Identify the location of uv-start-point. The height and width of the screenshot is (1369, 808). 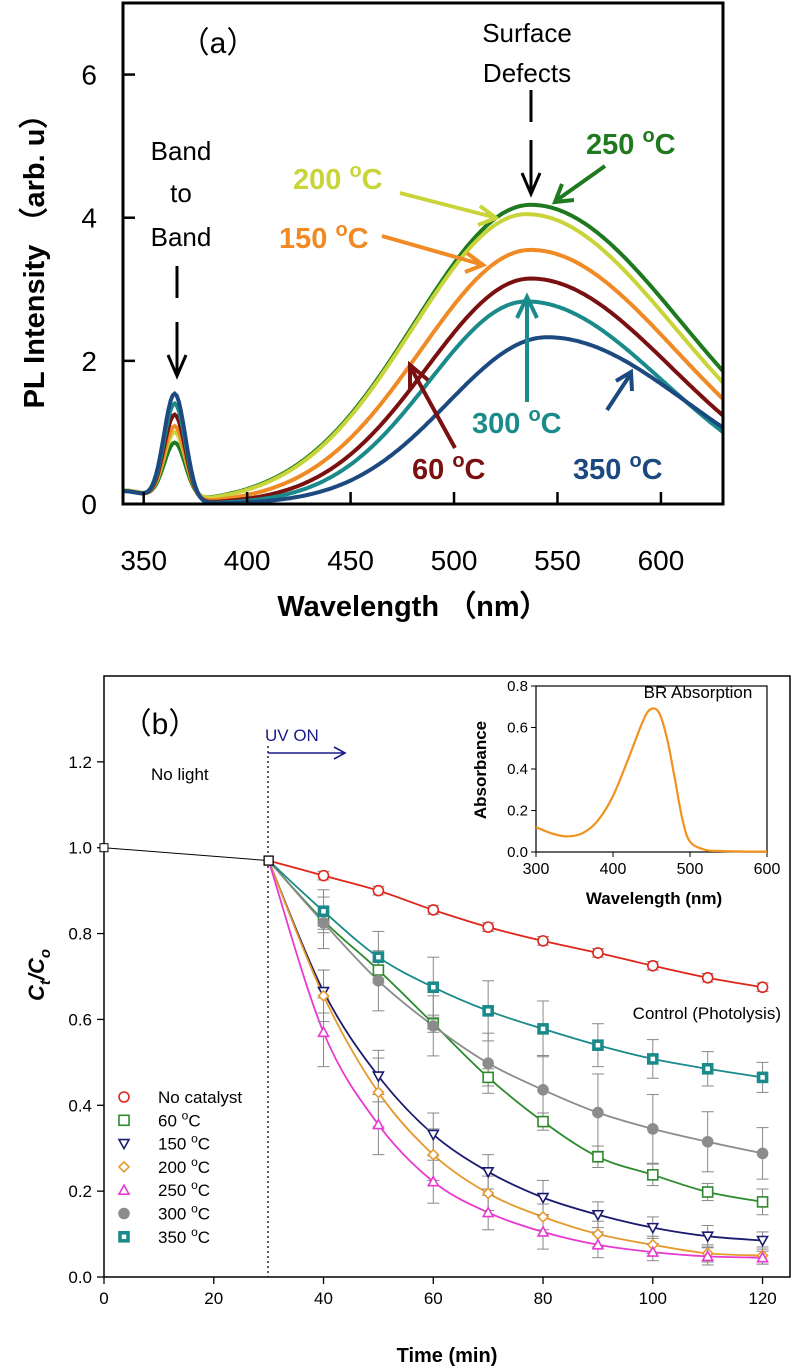
(268, 860).